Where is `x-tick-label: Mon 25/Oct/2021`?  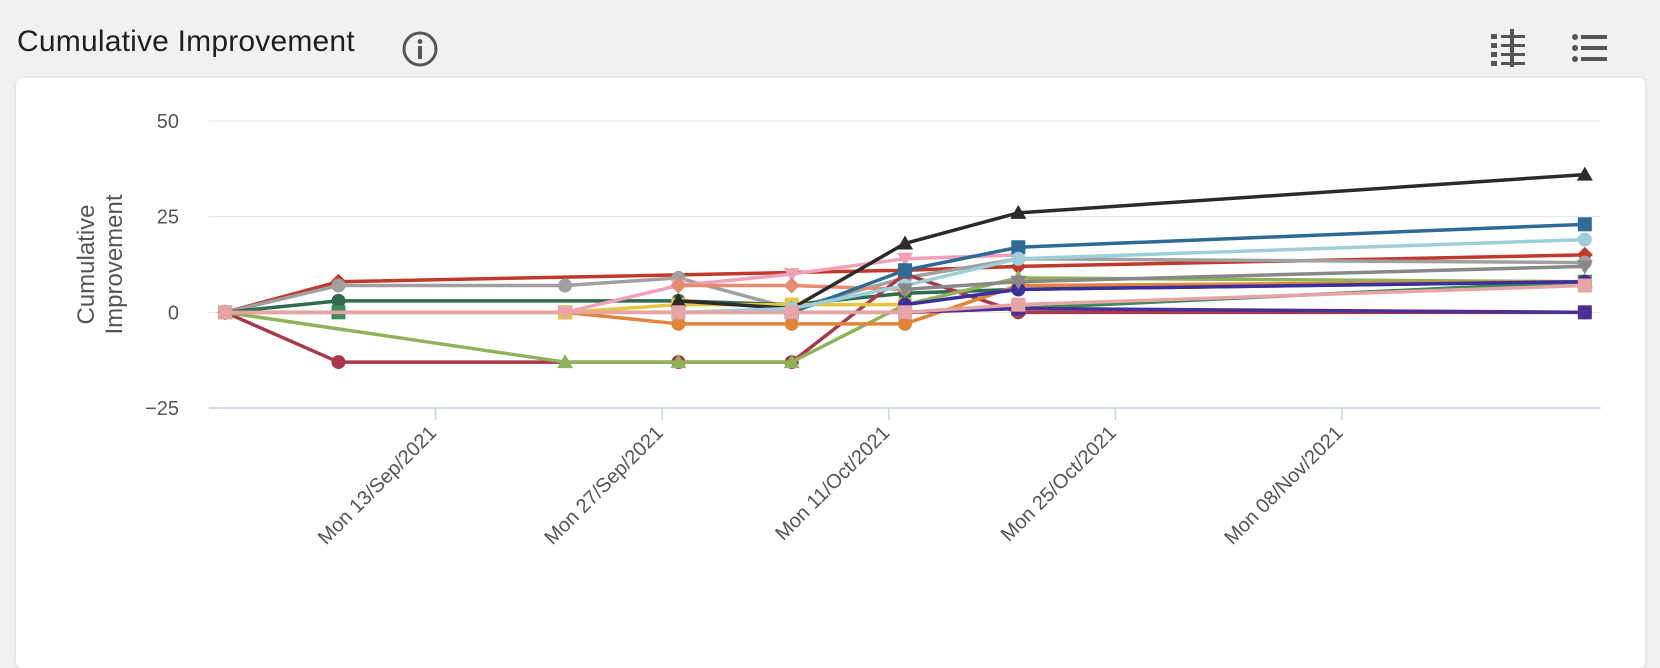
x-tick-label: Mon 25/Oct/2021 is located at coordinates (1059, 484).